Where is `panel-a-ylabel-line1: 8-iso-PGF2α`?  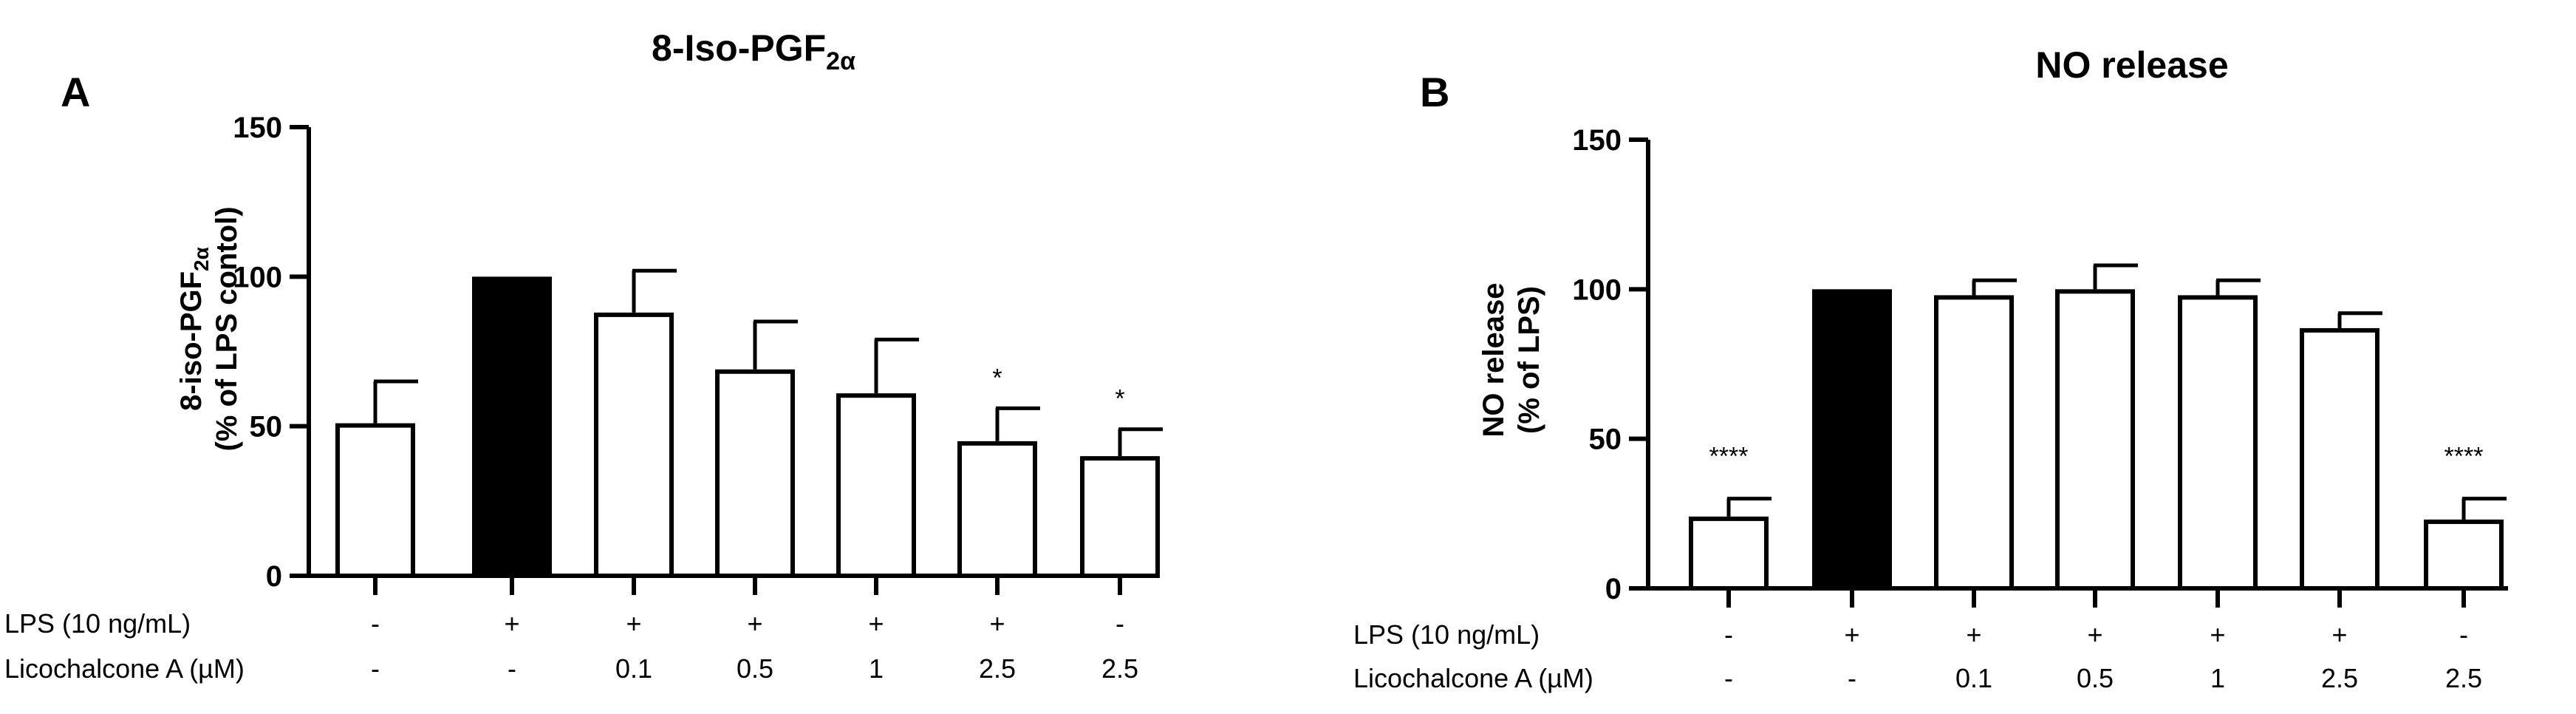 panel-a-ylabel-line1: 8-iso-PGF2α is located at coordinates (194, 329).